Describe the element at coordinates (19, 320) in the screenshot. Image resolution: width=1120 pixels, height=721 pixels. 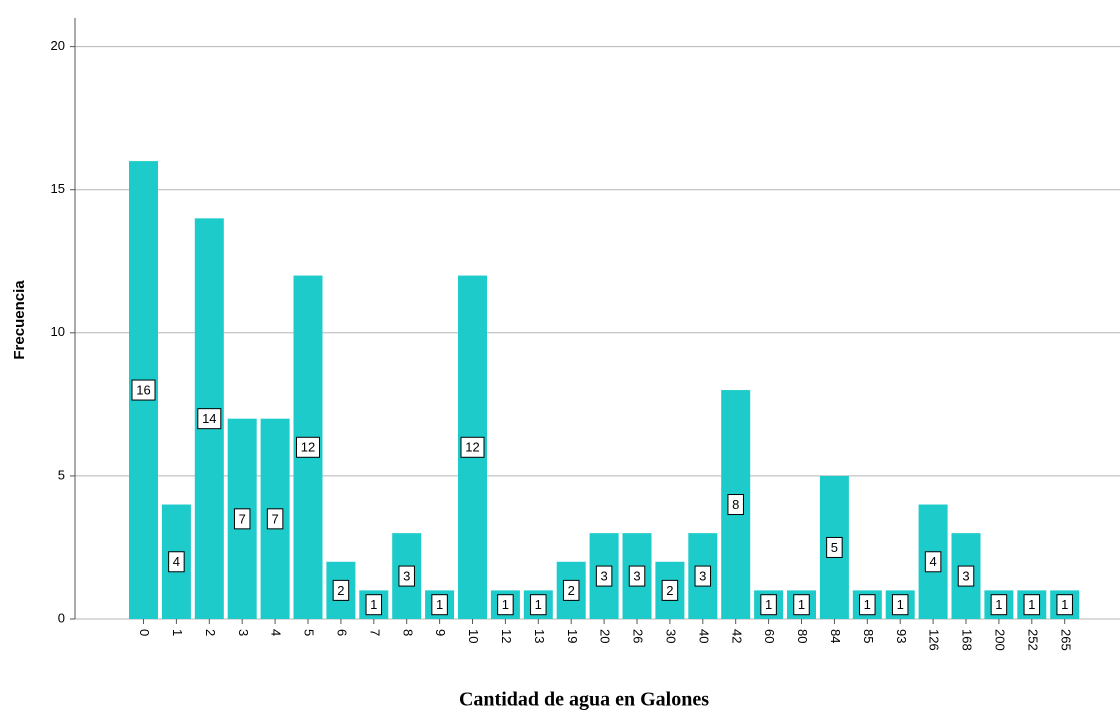
I see `y-axis-label: Frecuencia` at that location.